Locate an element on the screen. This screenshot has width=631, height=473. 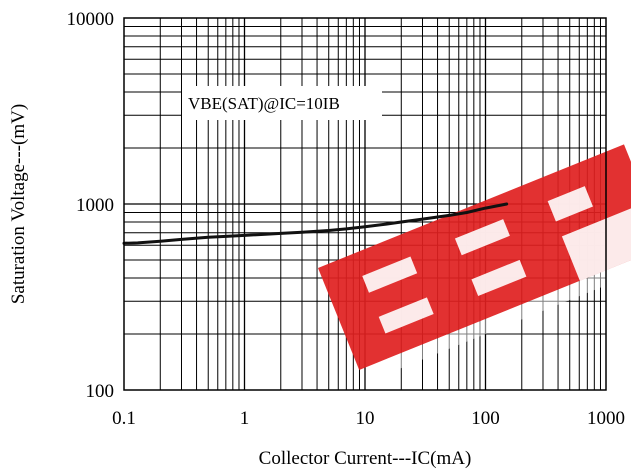
x-tick-label: 10 is located at coordinates (365, 418).